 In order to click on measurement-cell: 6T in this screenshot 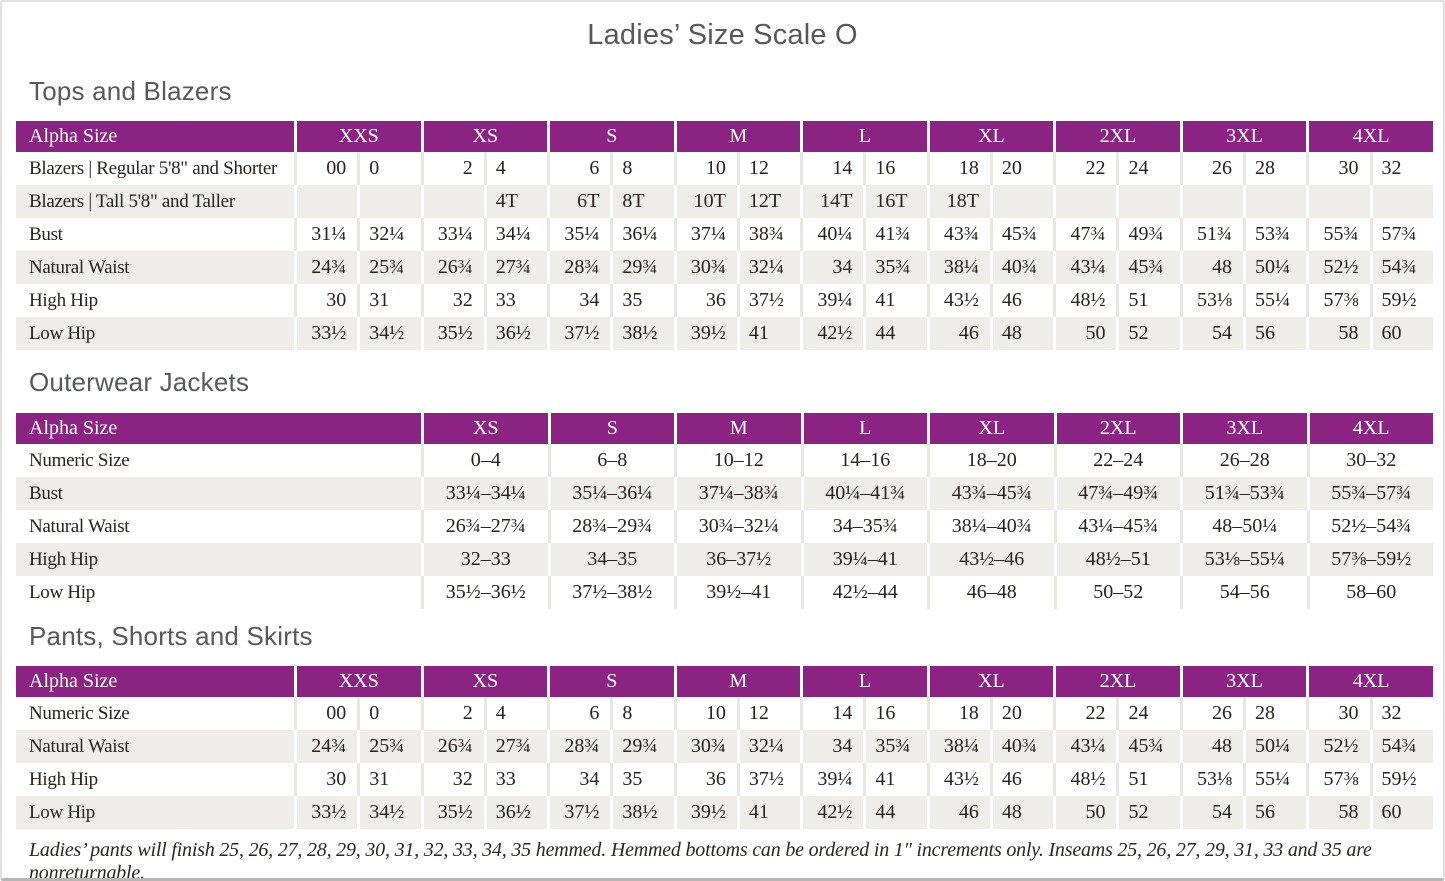, I will do `click(579, 201)`.